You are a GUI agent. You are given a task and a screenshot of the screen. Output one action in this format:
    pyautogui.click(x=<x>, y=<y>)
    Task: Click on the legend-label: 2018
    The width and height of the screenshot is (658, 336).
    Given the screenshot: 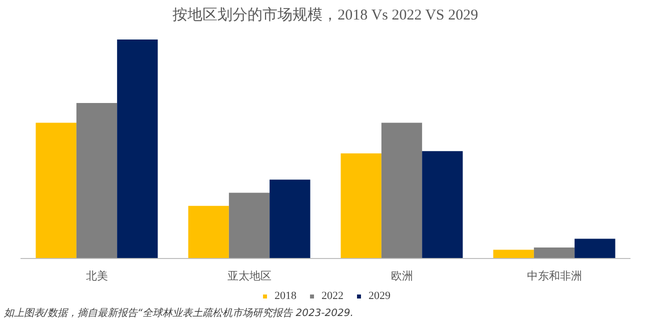 What is the action you would take?
    pyautogui.click(x=285, y=296)
    